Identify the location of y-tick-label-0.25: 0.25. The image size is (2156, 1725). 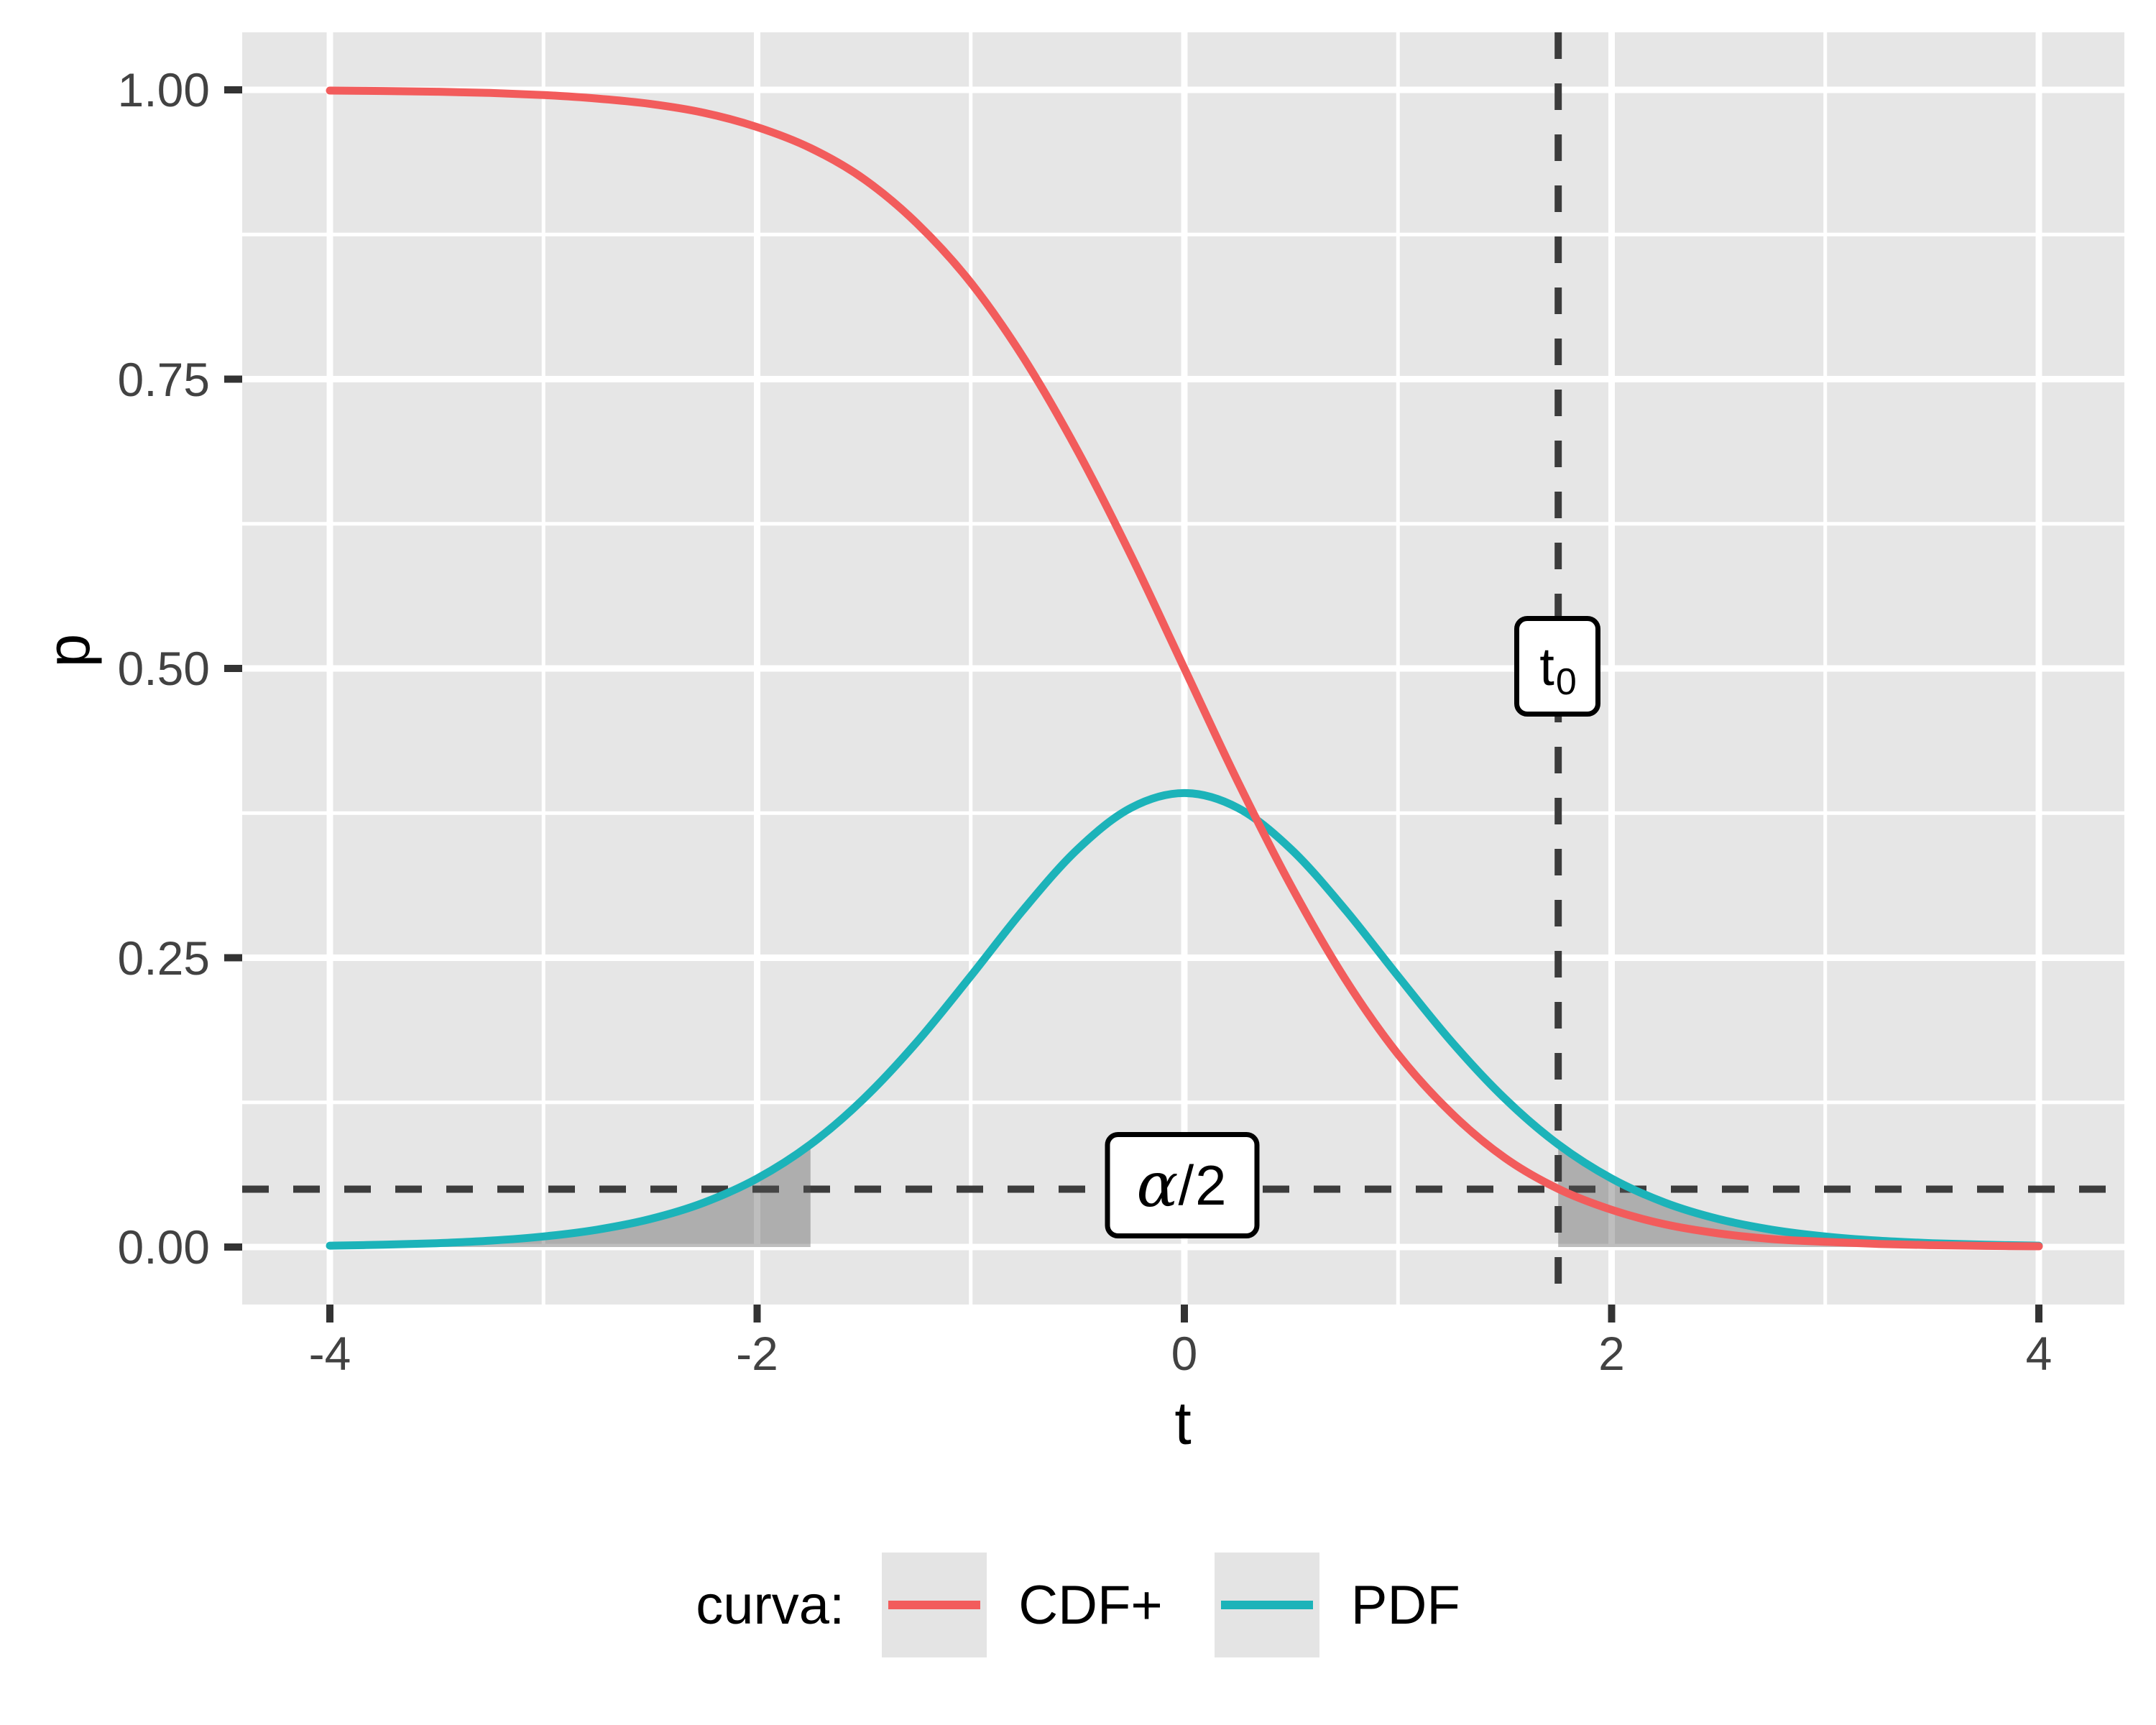
(163, 958).